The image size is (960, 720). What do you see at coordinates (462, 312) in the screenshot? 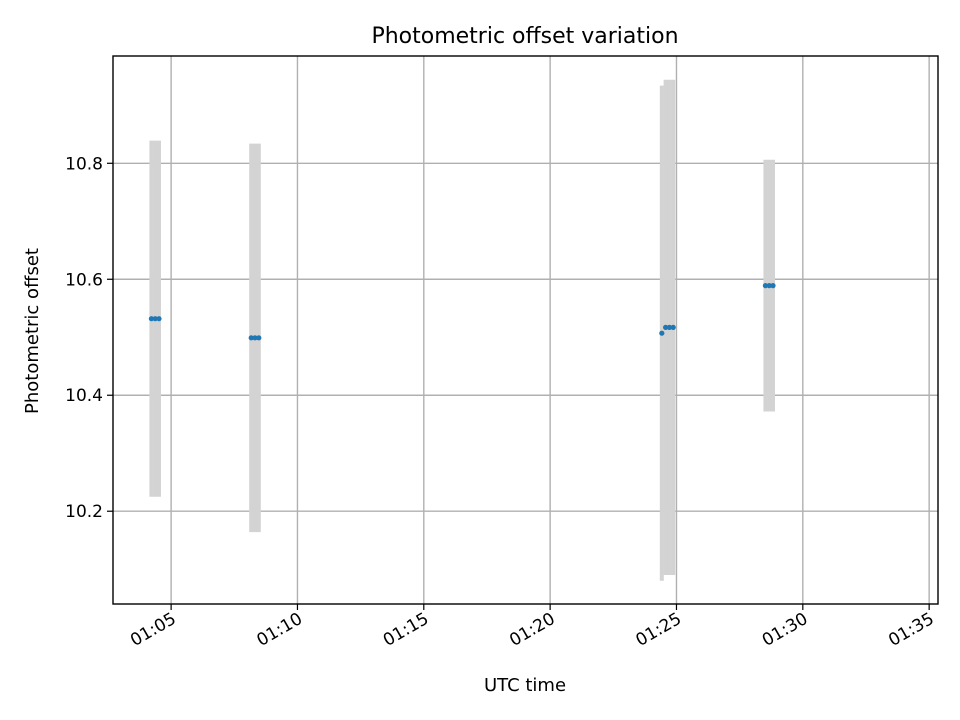
I see `data-points` at bounding box center [462, 312].